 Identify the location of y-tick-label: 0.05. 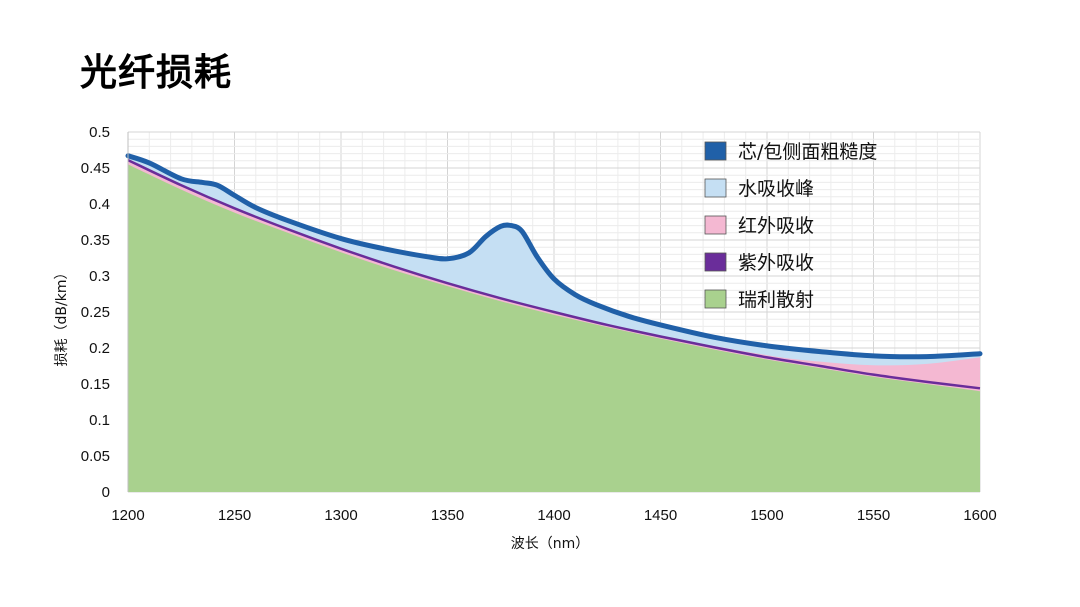
(95, 456).